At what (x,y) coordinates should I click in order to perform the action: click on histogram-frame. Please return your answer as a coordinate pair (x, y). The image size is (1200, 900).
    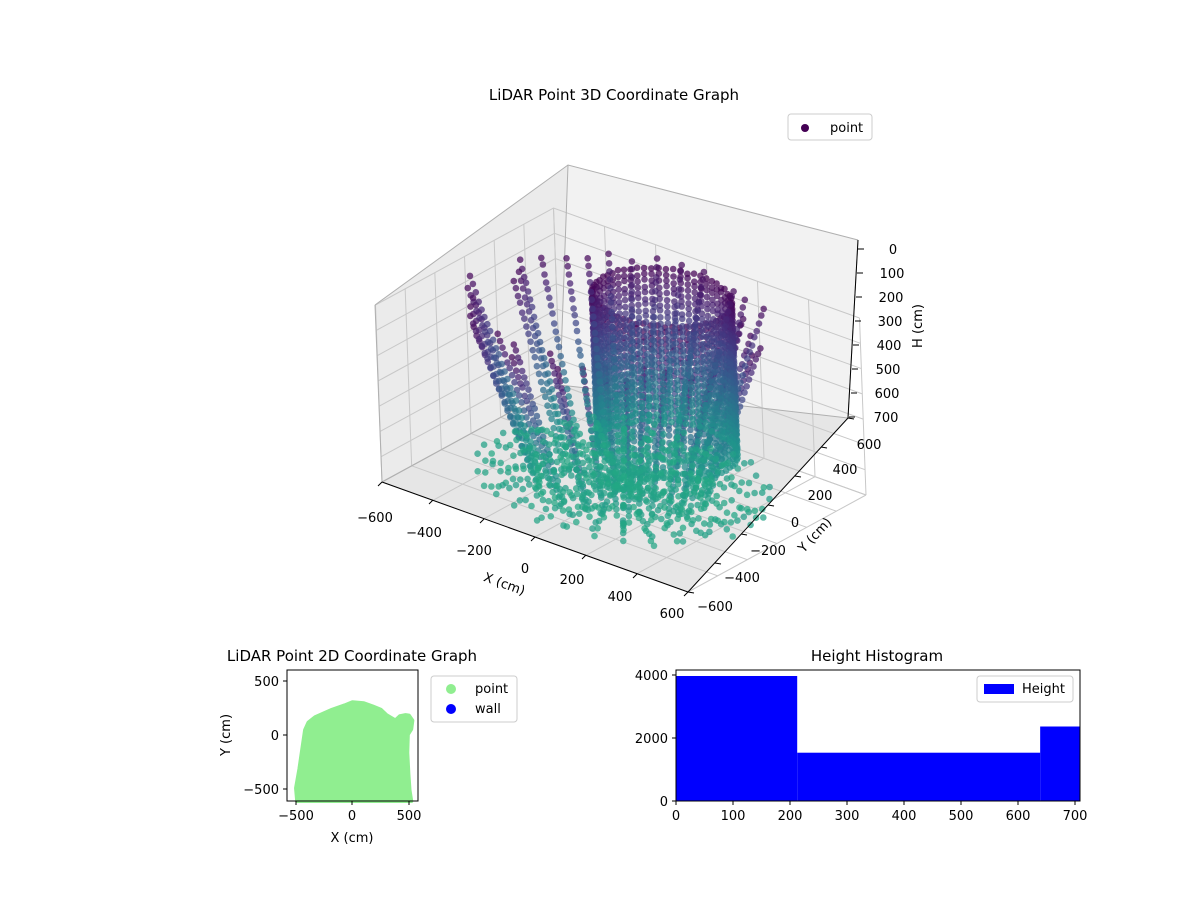
    Looking at the image, I should click on (878, 735).